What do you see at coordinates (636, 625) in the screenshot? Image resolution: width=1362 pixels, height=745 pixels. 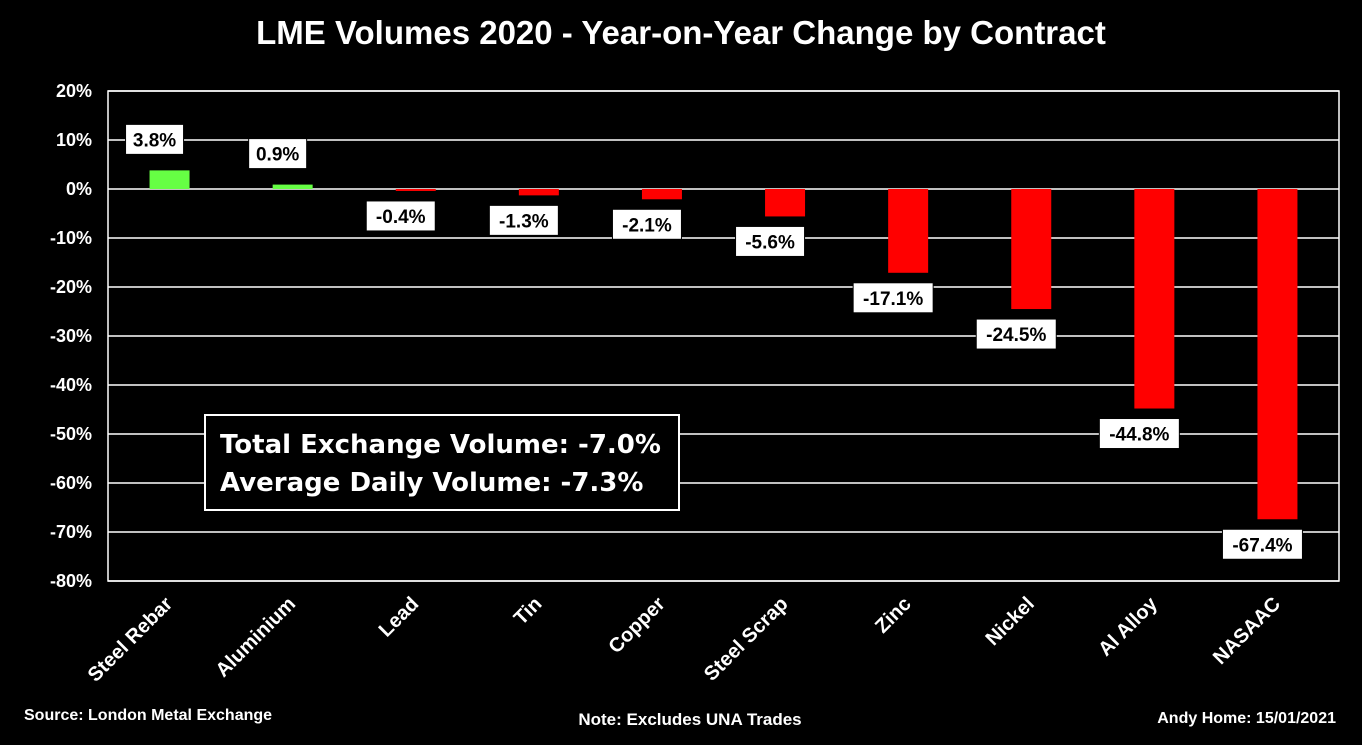 I see `x-tick-label: Copper` at bounding box center [636, 625].